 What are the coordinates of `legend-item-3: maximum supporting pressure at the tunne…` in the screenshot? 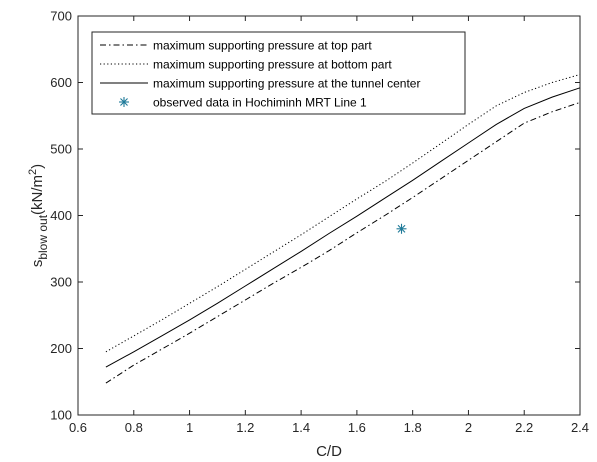 It's located at (260, 84).